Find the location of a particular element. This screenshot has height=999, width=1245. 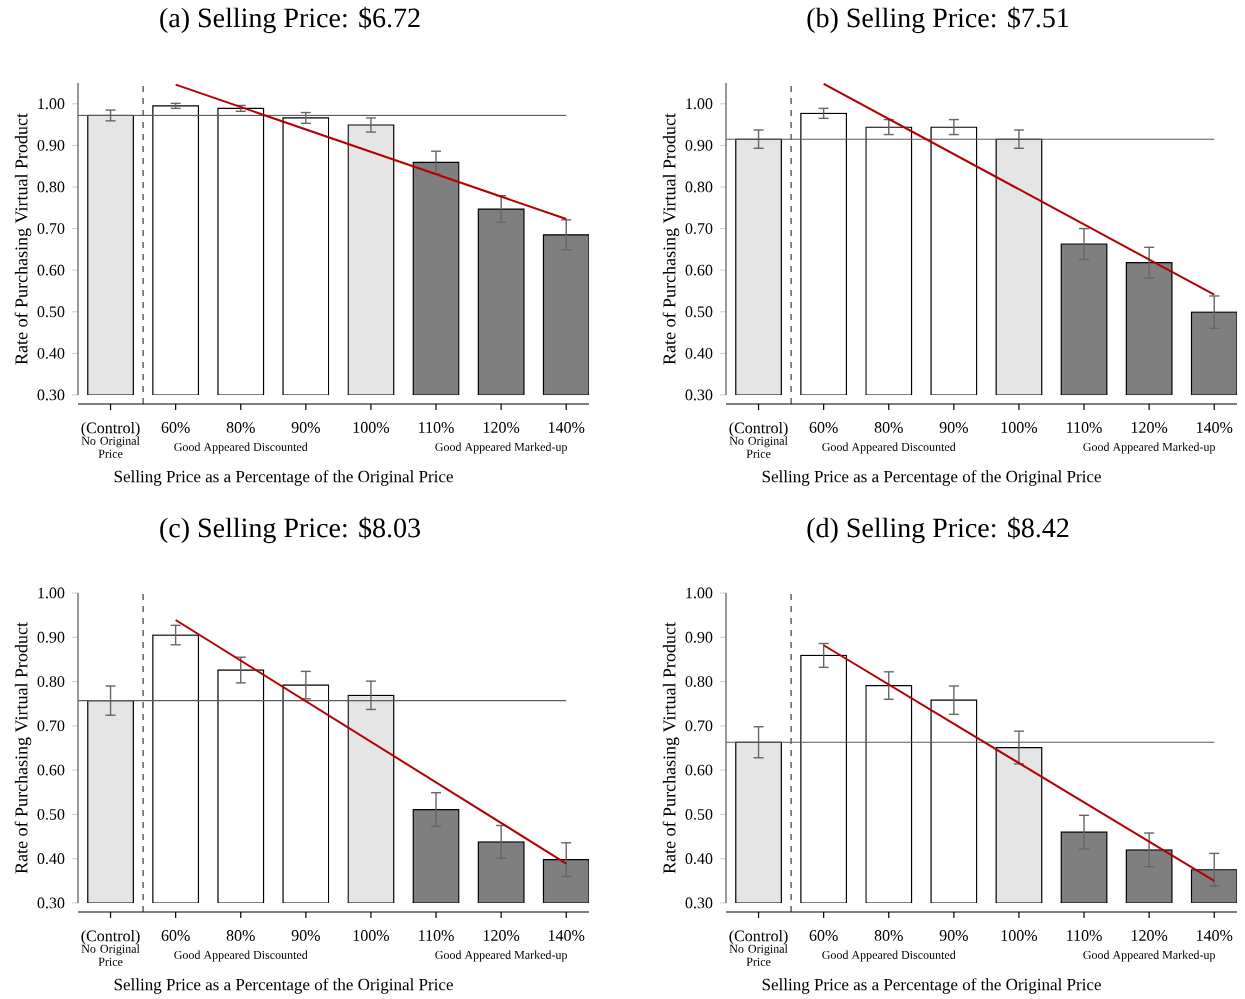

chart-title: (a) Selling Price: $6.72 is located at coordinates (290, 20).